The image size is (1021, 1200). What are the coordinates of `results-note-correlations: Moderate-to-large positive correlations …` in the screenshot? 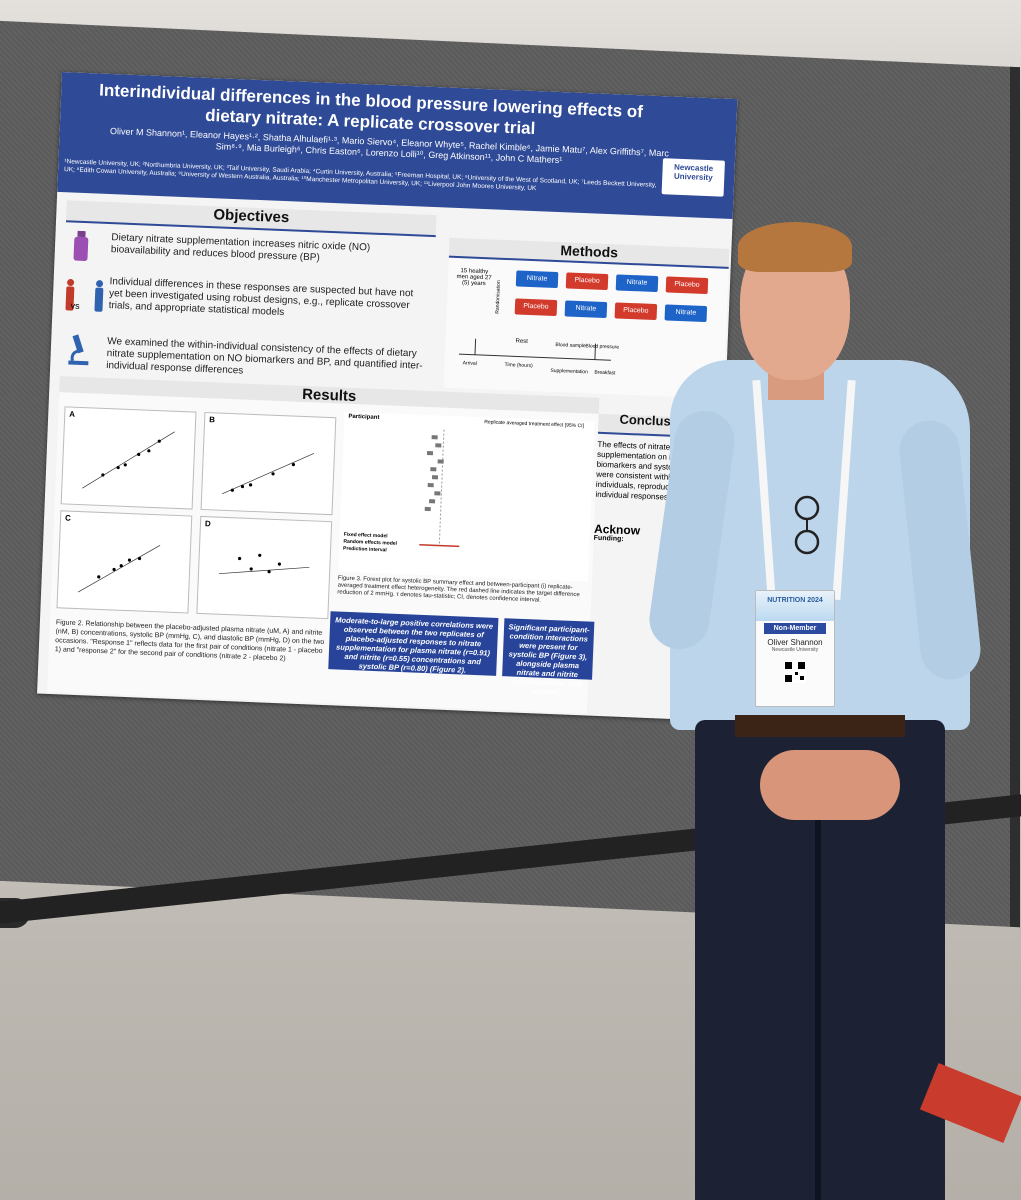 It's located at (413, 643).